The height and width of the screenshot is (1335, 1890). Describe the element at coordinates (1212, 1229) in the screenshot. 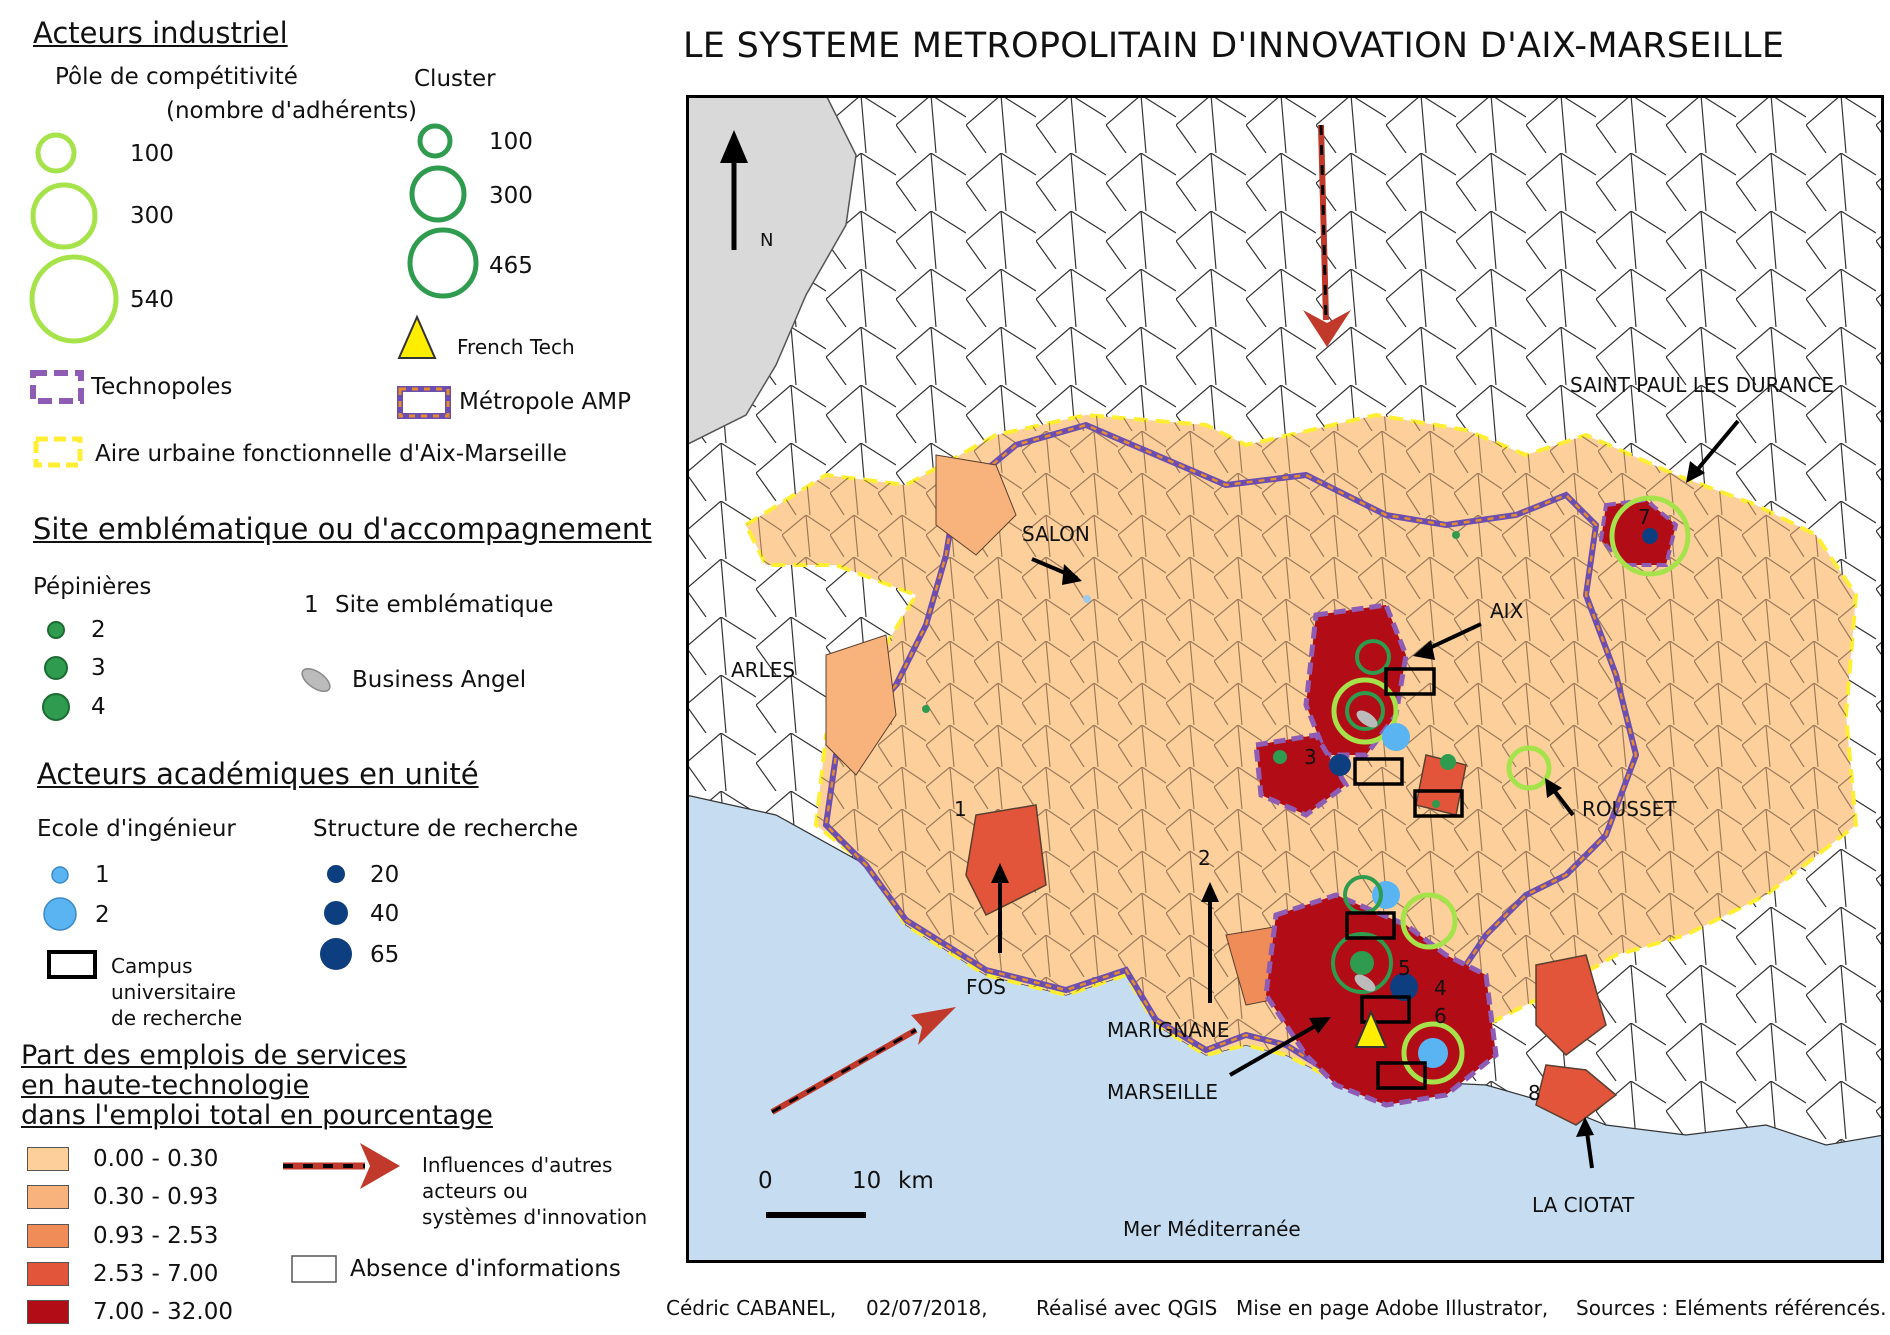

I see `sea-label: Mer Méditerranée` at that location.